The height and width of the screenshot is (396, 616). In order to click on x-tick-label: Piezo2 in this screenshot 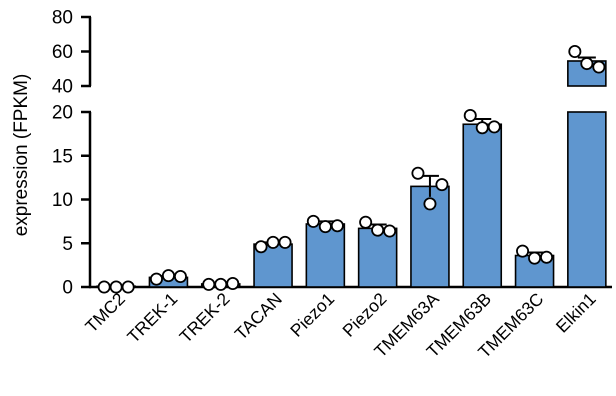, I will do `click(364, 315)`.